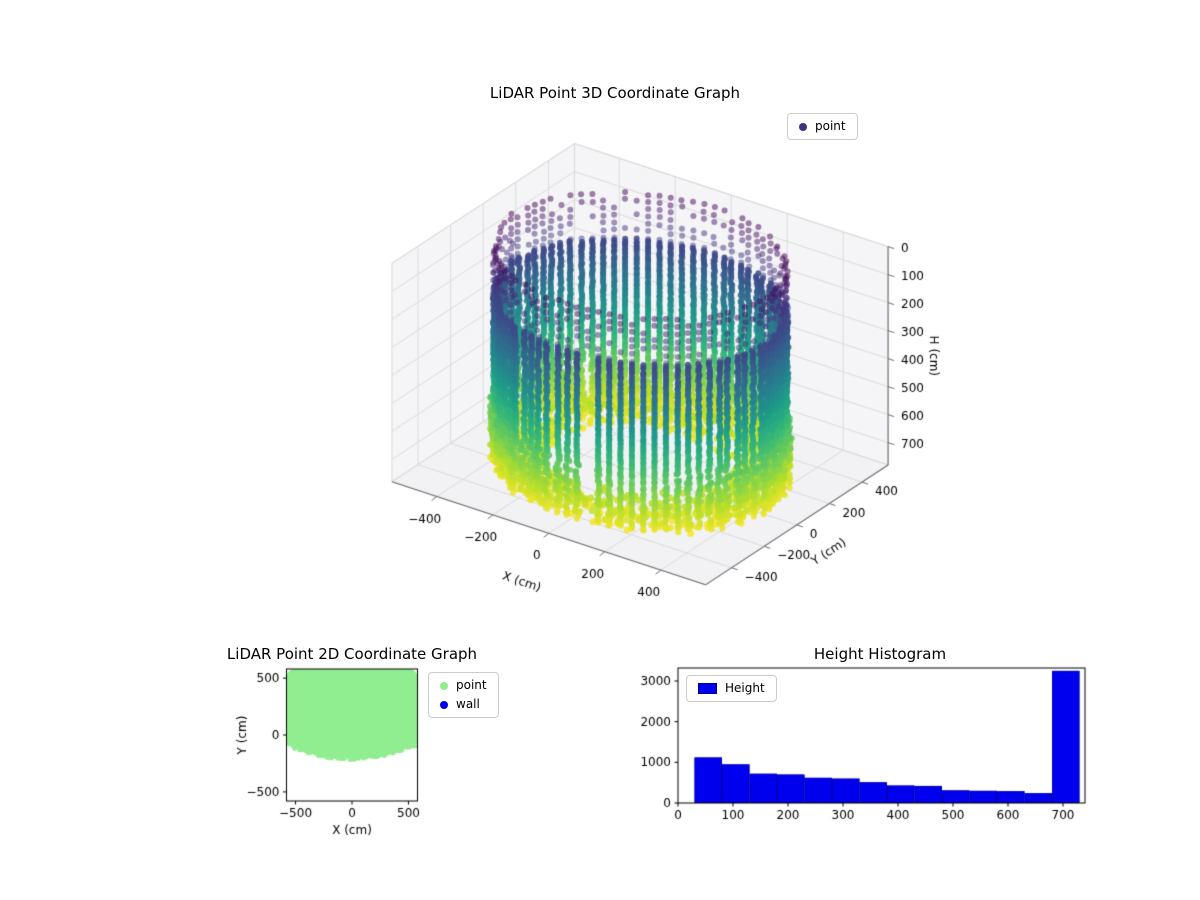  I want to click on plot3d-title: LiDAR Point 3D Coordinate Graph, so click(615, 93).